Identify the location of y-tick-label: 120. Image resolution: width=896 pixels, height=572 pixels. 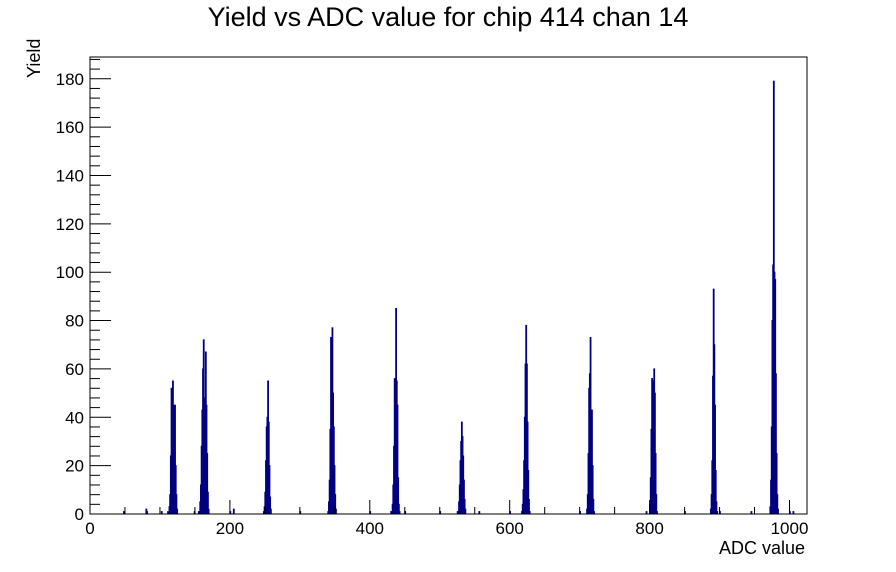
(70, 224).